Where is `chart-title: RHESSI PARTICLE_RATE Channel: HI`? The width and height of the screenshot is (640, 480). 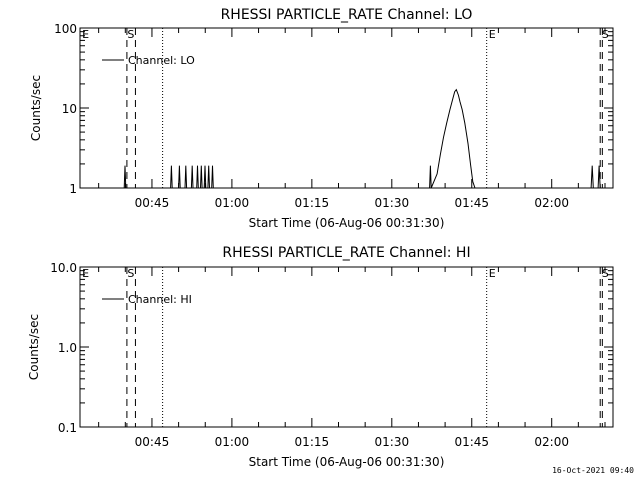
chart-title: RHESSI PARTICLE_RATE Channel: HI is located at coordinates (346, 253).